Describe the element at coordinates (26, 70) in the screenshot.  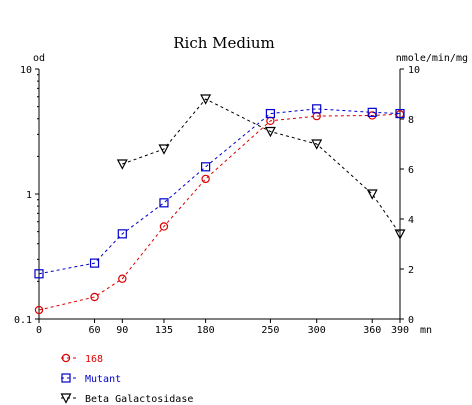
I see `left-axis-tick-label: 10` at that location.